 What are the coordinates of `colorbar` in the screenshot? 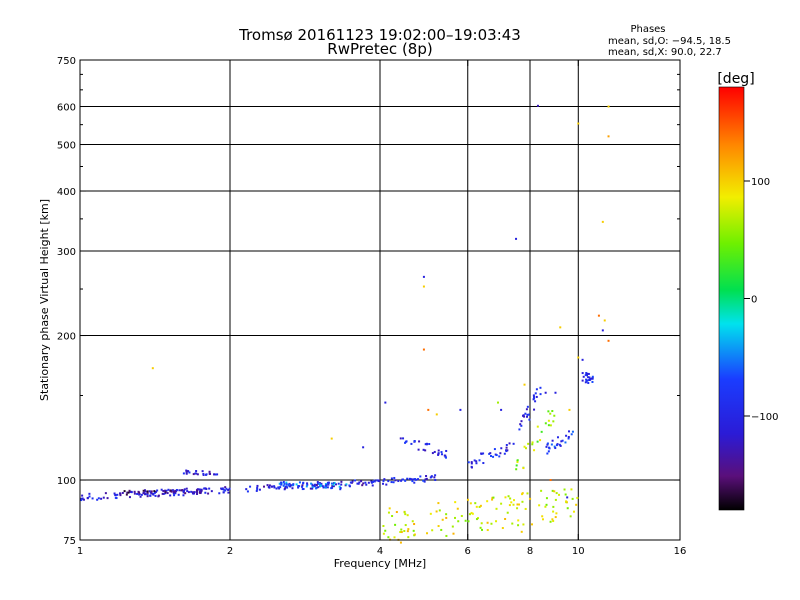 It's located at (731, 298).